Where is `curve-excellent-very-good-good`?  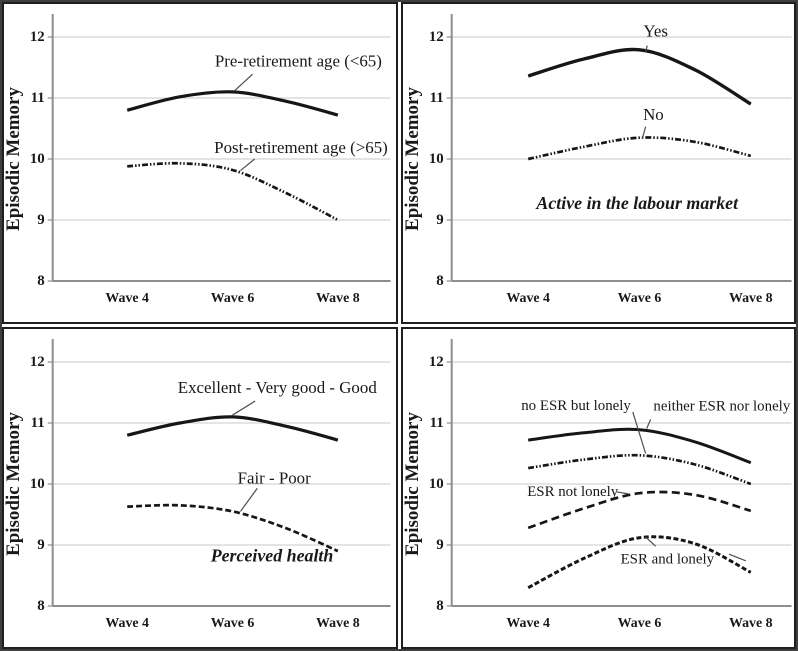
curve-excellent-very-good-good is located at coordinates (232, 428).